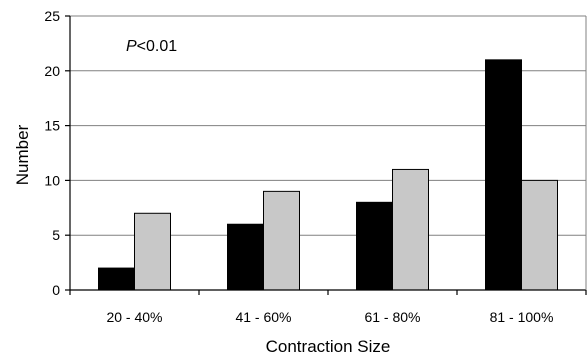 This screenshot has width=588, height=358. What do you see at coordinates (328, 346) in the screenshot?
I see `x-axis-title: Contraction Size` at bounding box center [328, 346].